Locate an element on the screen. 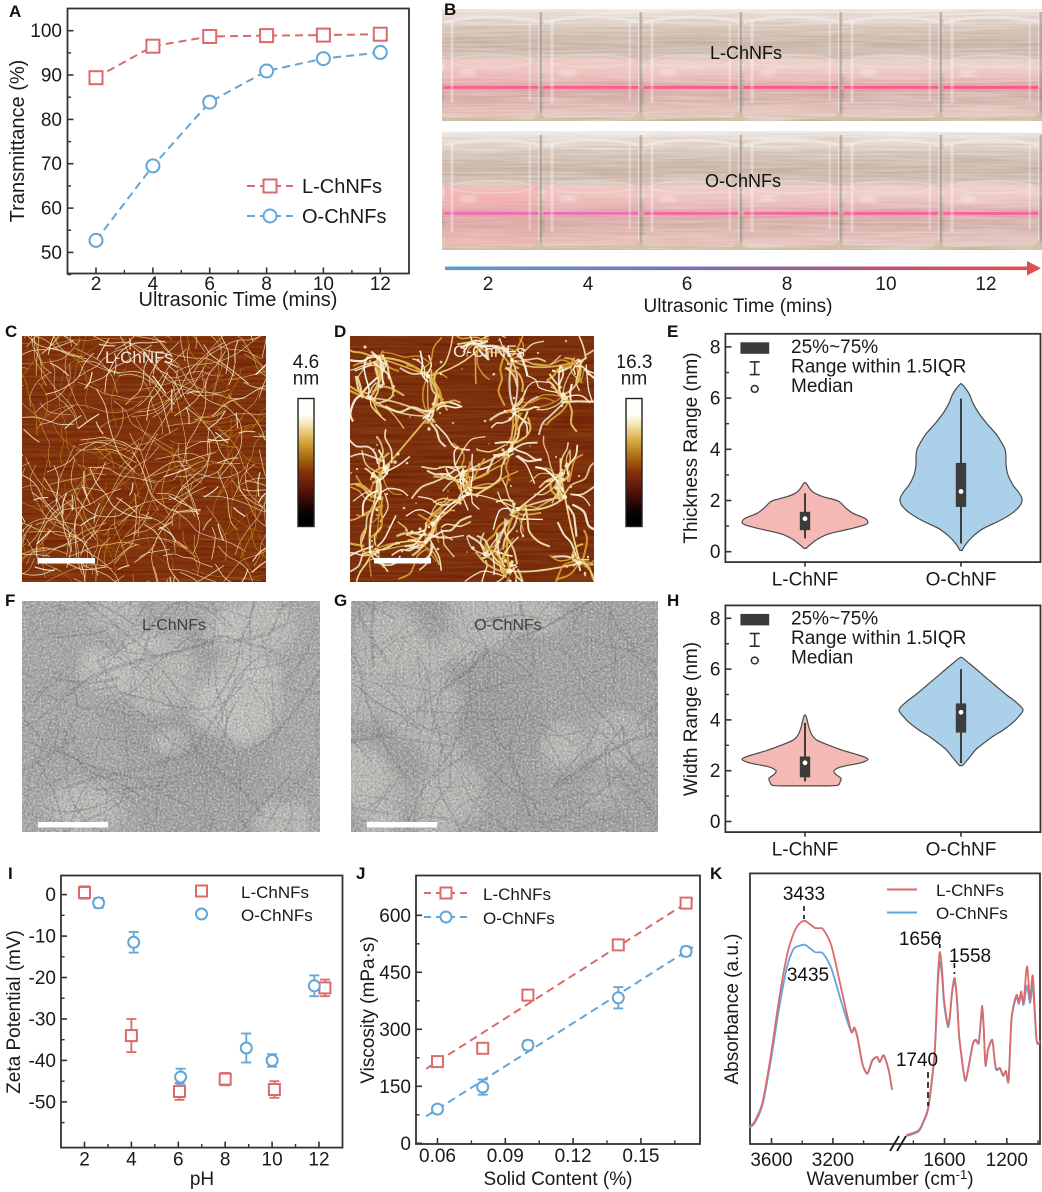 The image size is (1042, 1192). svg-text: 0.15 is located at coordinates (640, 1156).